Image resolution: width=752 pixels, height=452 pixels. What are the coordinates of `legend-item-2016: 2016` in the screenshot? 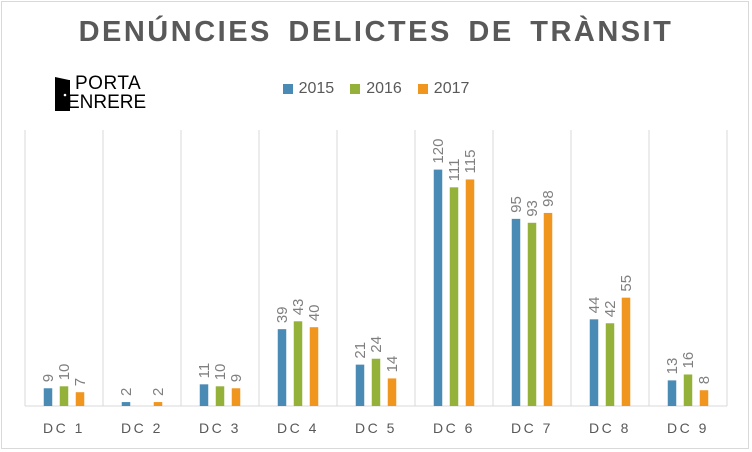 It's located at (376, 89).